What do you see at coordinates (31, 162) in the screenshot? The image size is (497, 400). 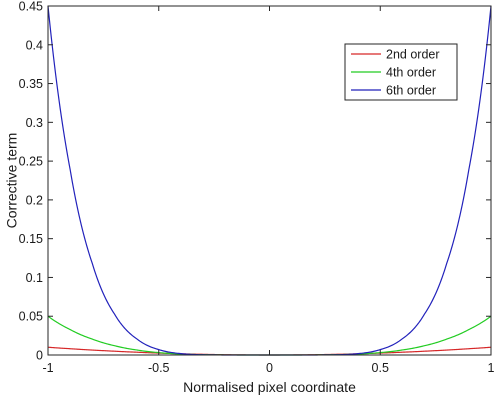 I see `y-tick-label: 0.25` at bounding box center [31, 162].